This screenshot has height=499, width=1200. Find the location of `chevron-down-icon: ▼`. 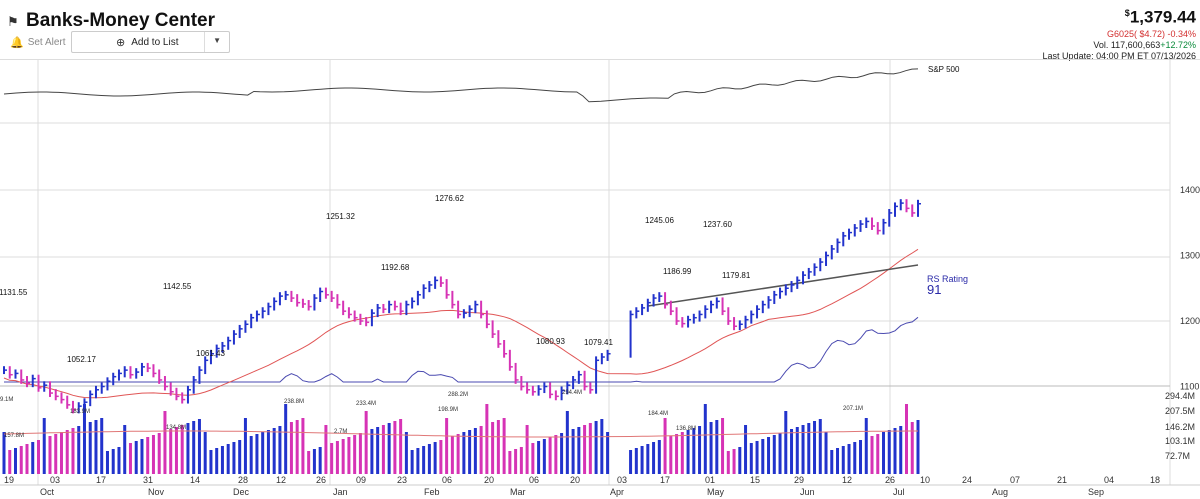

chevron-down-icon: ▼ is located at coordinates (217, 40).